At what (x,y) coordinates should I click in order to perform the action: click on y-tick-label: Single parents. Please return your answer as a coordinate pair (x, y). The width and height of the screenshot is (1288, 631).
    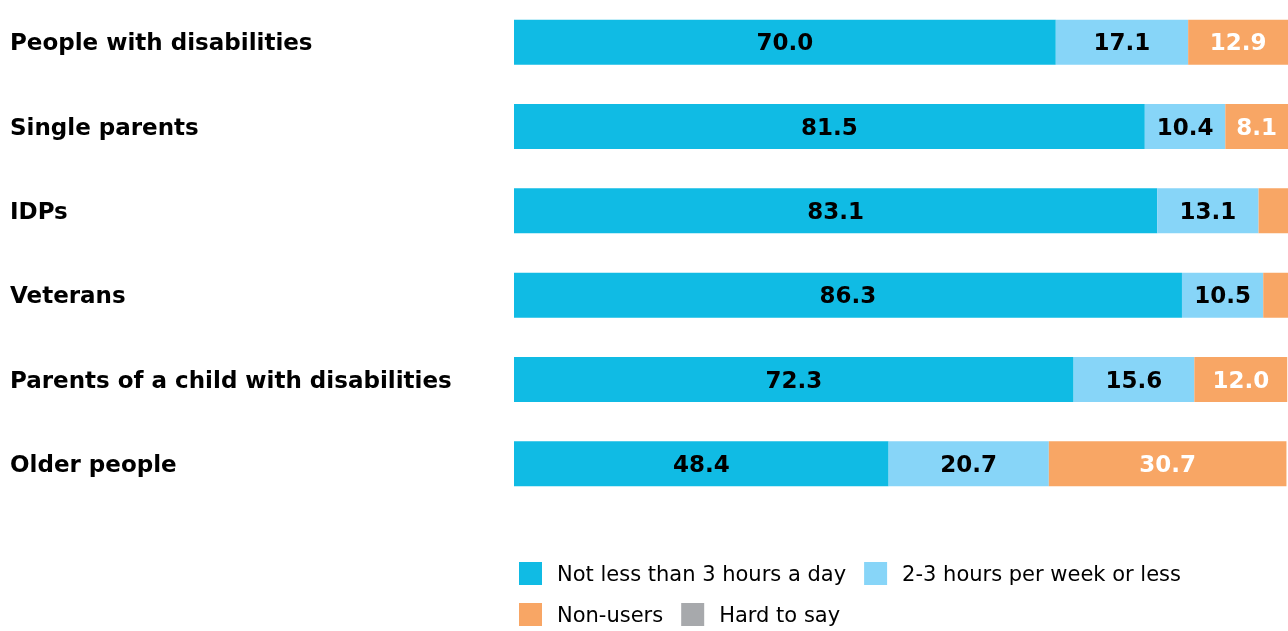
    Looking at the image, I should click on (104, 126).